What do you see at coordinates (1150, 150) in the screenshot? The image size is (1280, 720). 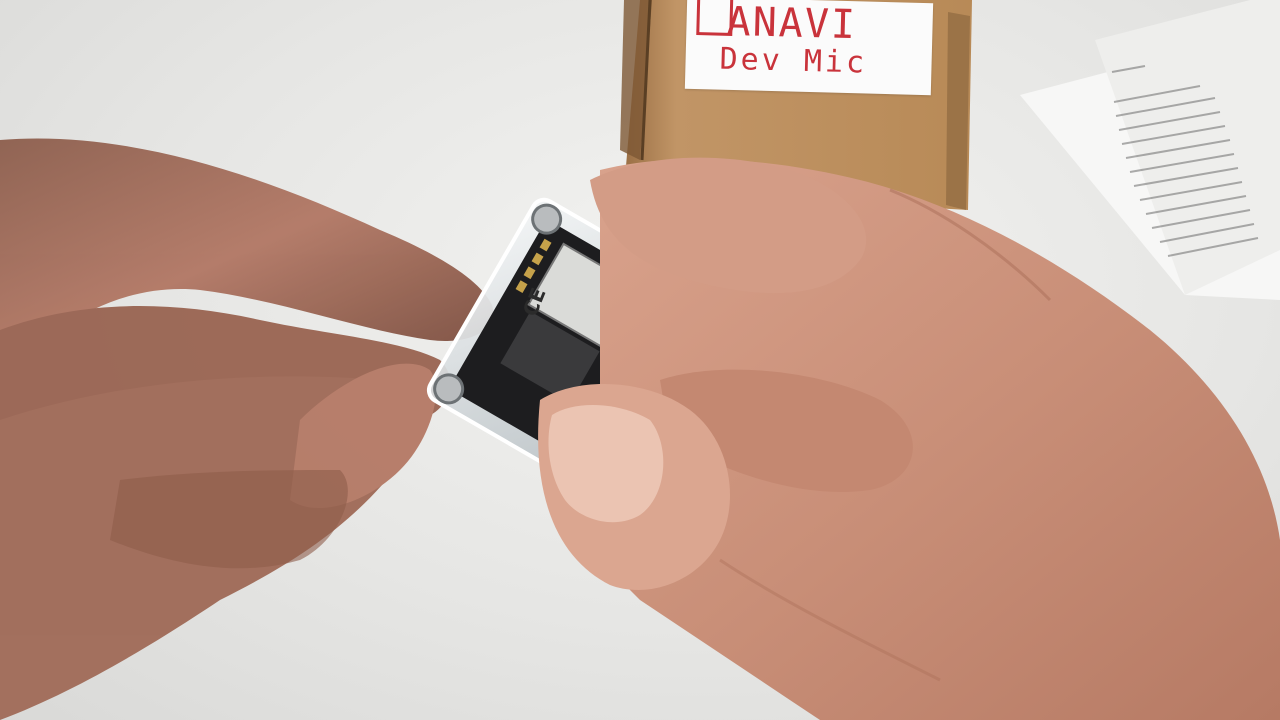 I see `instruction-leaflet` at bounding box center [1150, 150].